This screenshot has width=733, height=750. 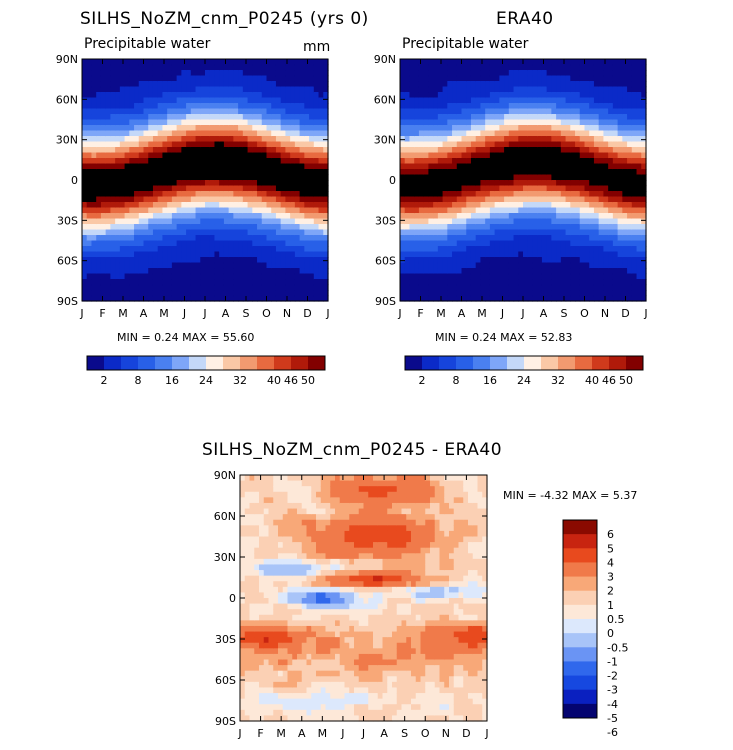 I want to click on panel2-xtick-label: J, so click(x=522, y=313).